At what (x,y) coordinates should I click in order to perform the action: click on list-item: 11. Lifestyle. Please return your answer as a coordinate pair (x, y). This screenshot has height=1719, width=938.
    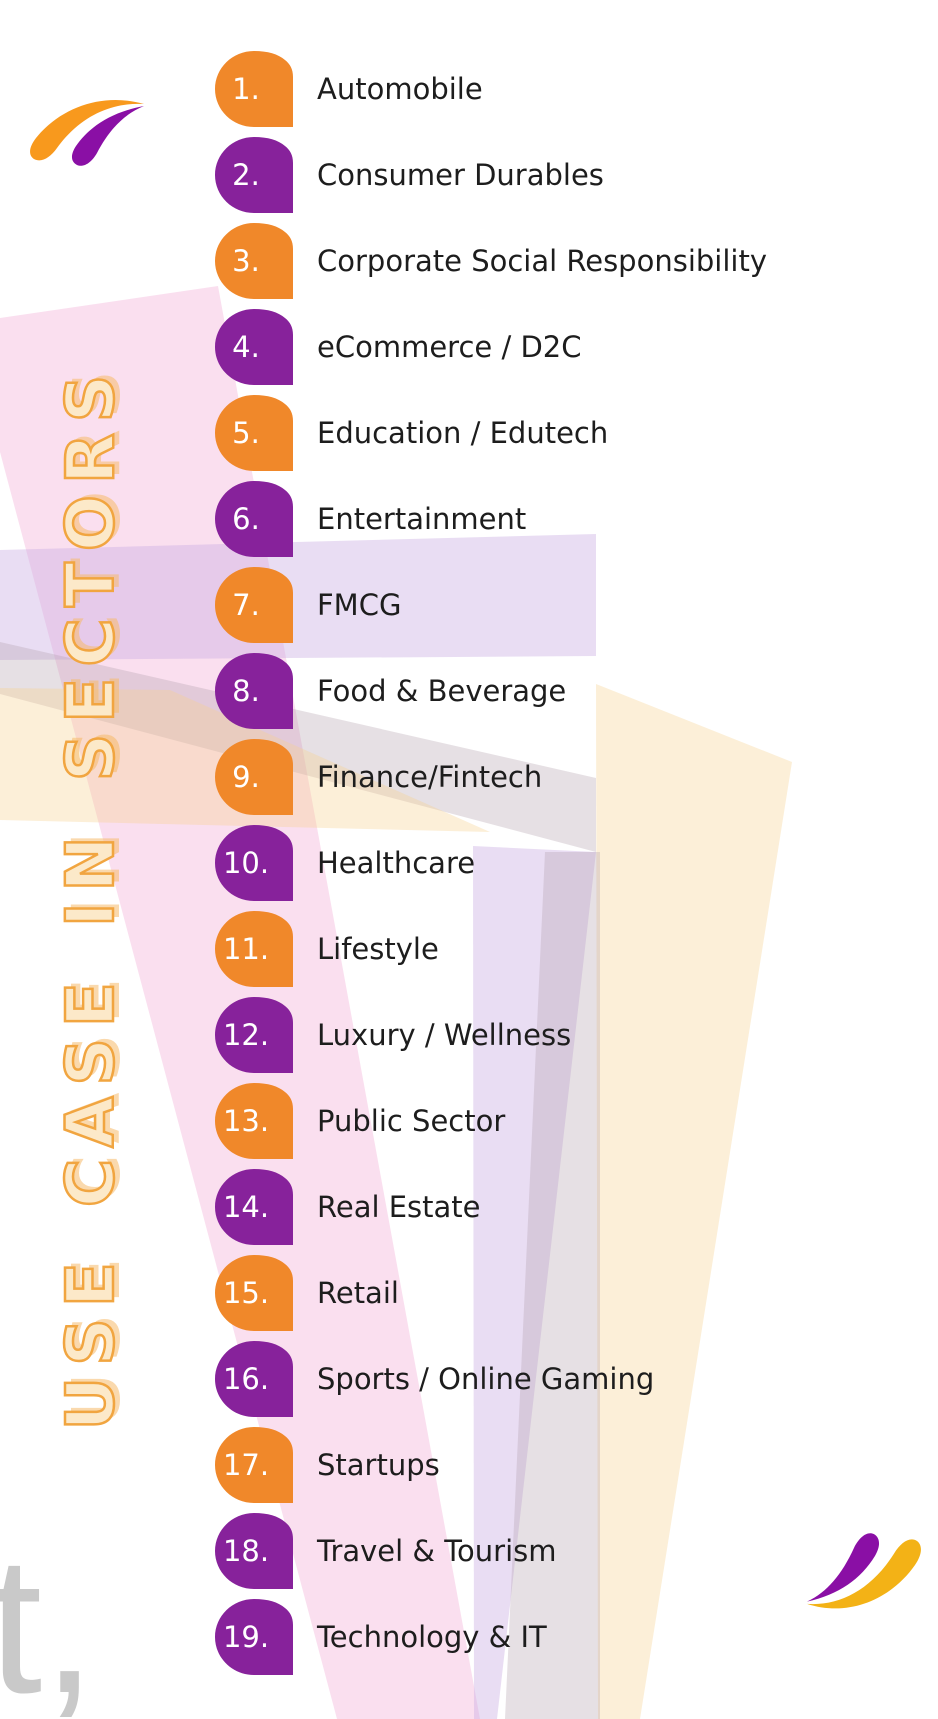
    Looking at the image, I should click on (490, 949).